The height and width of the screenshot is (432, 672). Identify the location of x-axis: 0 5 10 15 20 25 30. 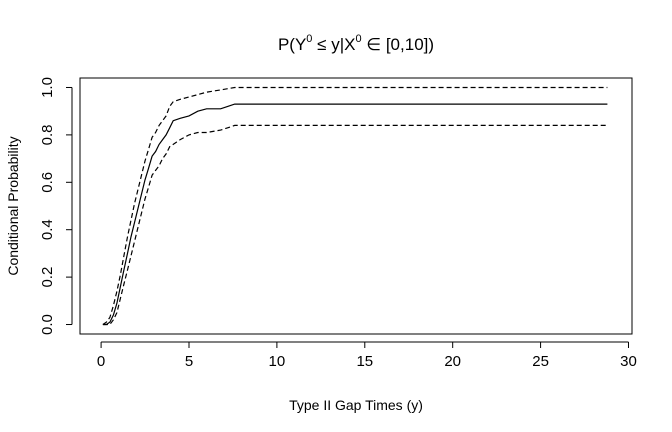
(367, 355).